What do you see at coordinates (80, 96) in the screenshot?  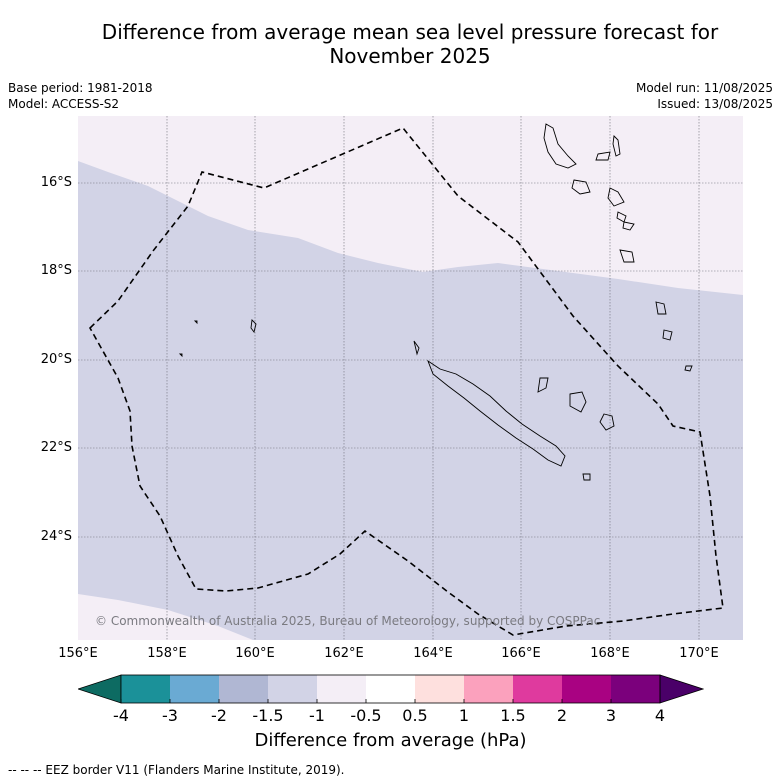 I see `meta-left: Base period: 1981-2018 Model: ACCESS-S2` at bounding box center [80, 96].